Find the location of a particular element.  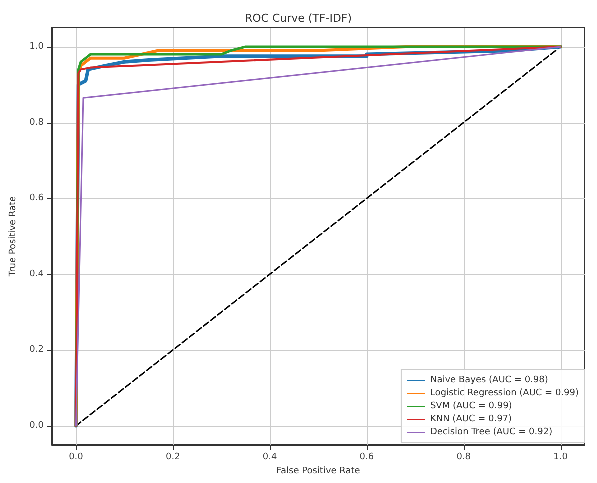

y-axis-title: True Positive Rate is located at coordinates (13, 237).